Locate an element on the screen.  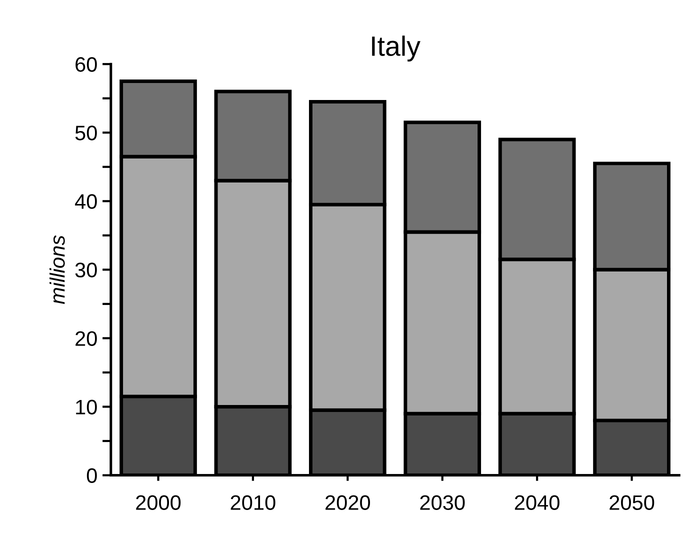
y-tick-label: 60 is located at coordinates (86, 64).